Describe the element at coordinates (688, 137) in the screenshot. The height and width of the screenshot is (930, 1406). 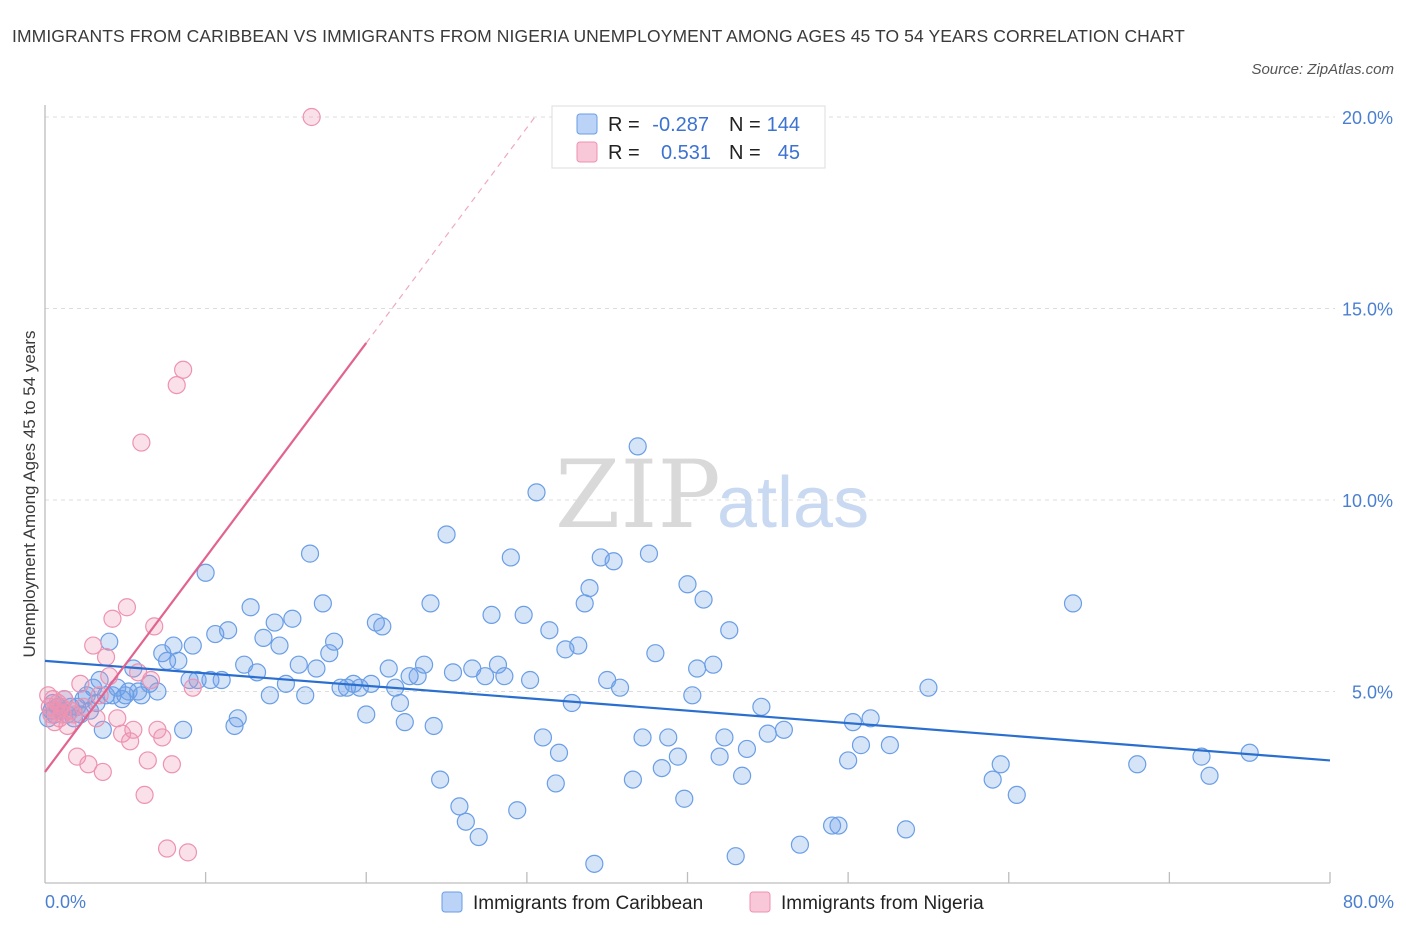
I see `correlation-legend: R = -0.287 N = 144 R = 0.531 N = 45` at that location.